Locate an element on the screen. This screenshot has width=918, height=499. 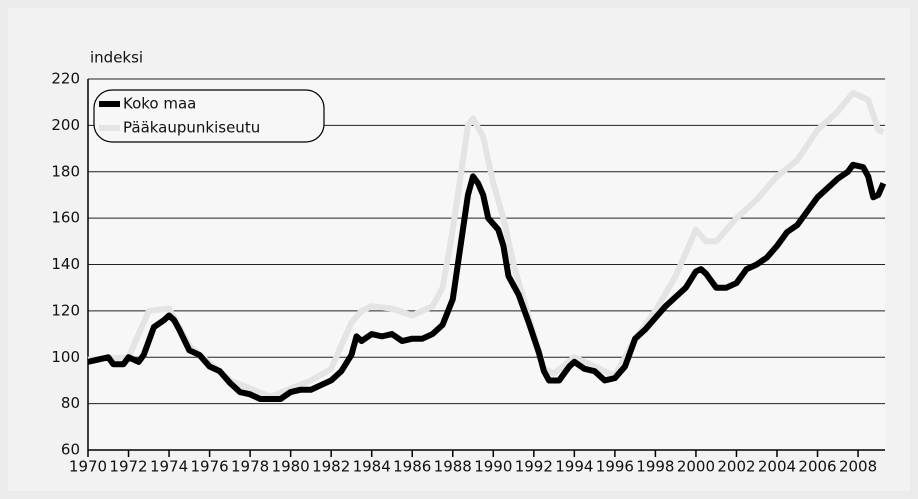
y-tick-label: 140 is located at coordinates (65, 264).